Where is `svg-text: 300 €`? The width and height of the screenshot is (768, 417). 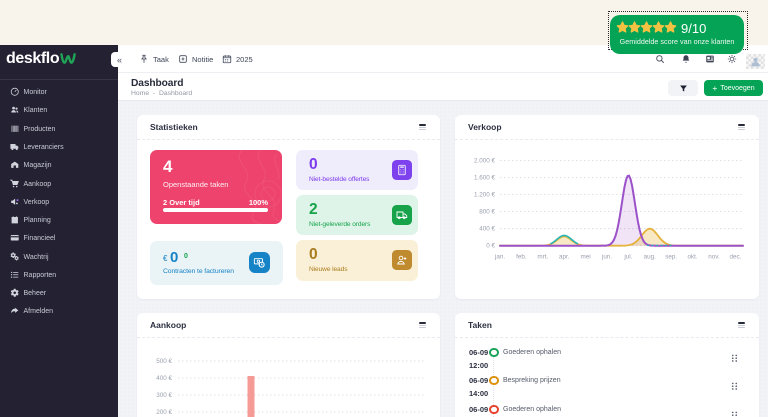
svg-text: 300 € is located at coordinates (164, 395).